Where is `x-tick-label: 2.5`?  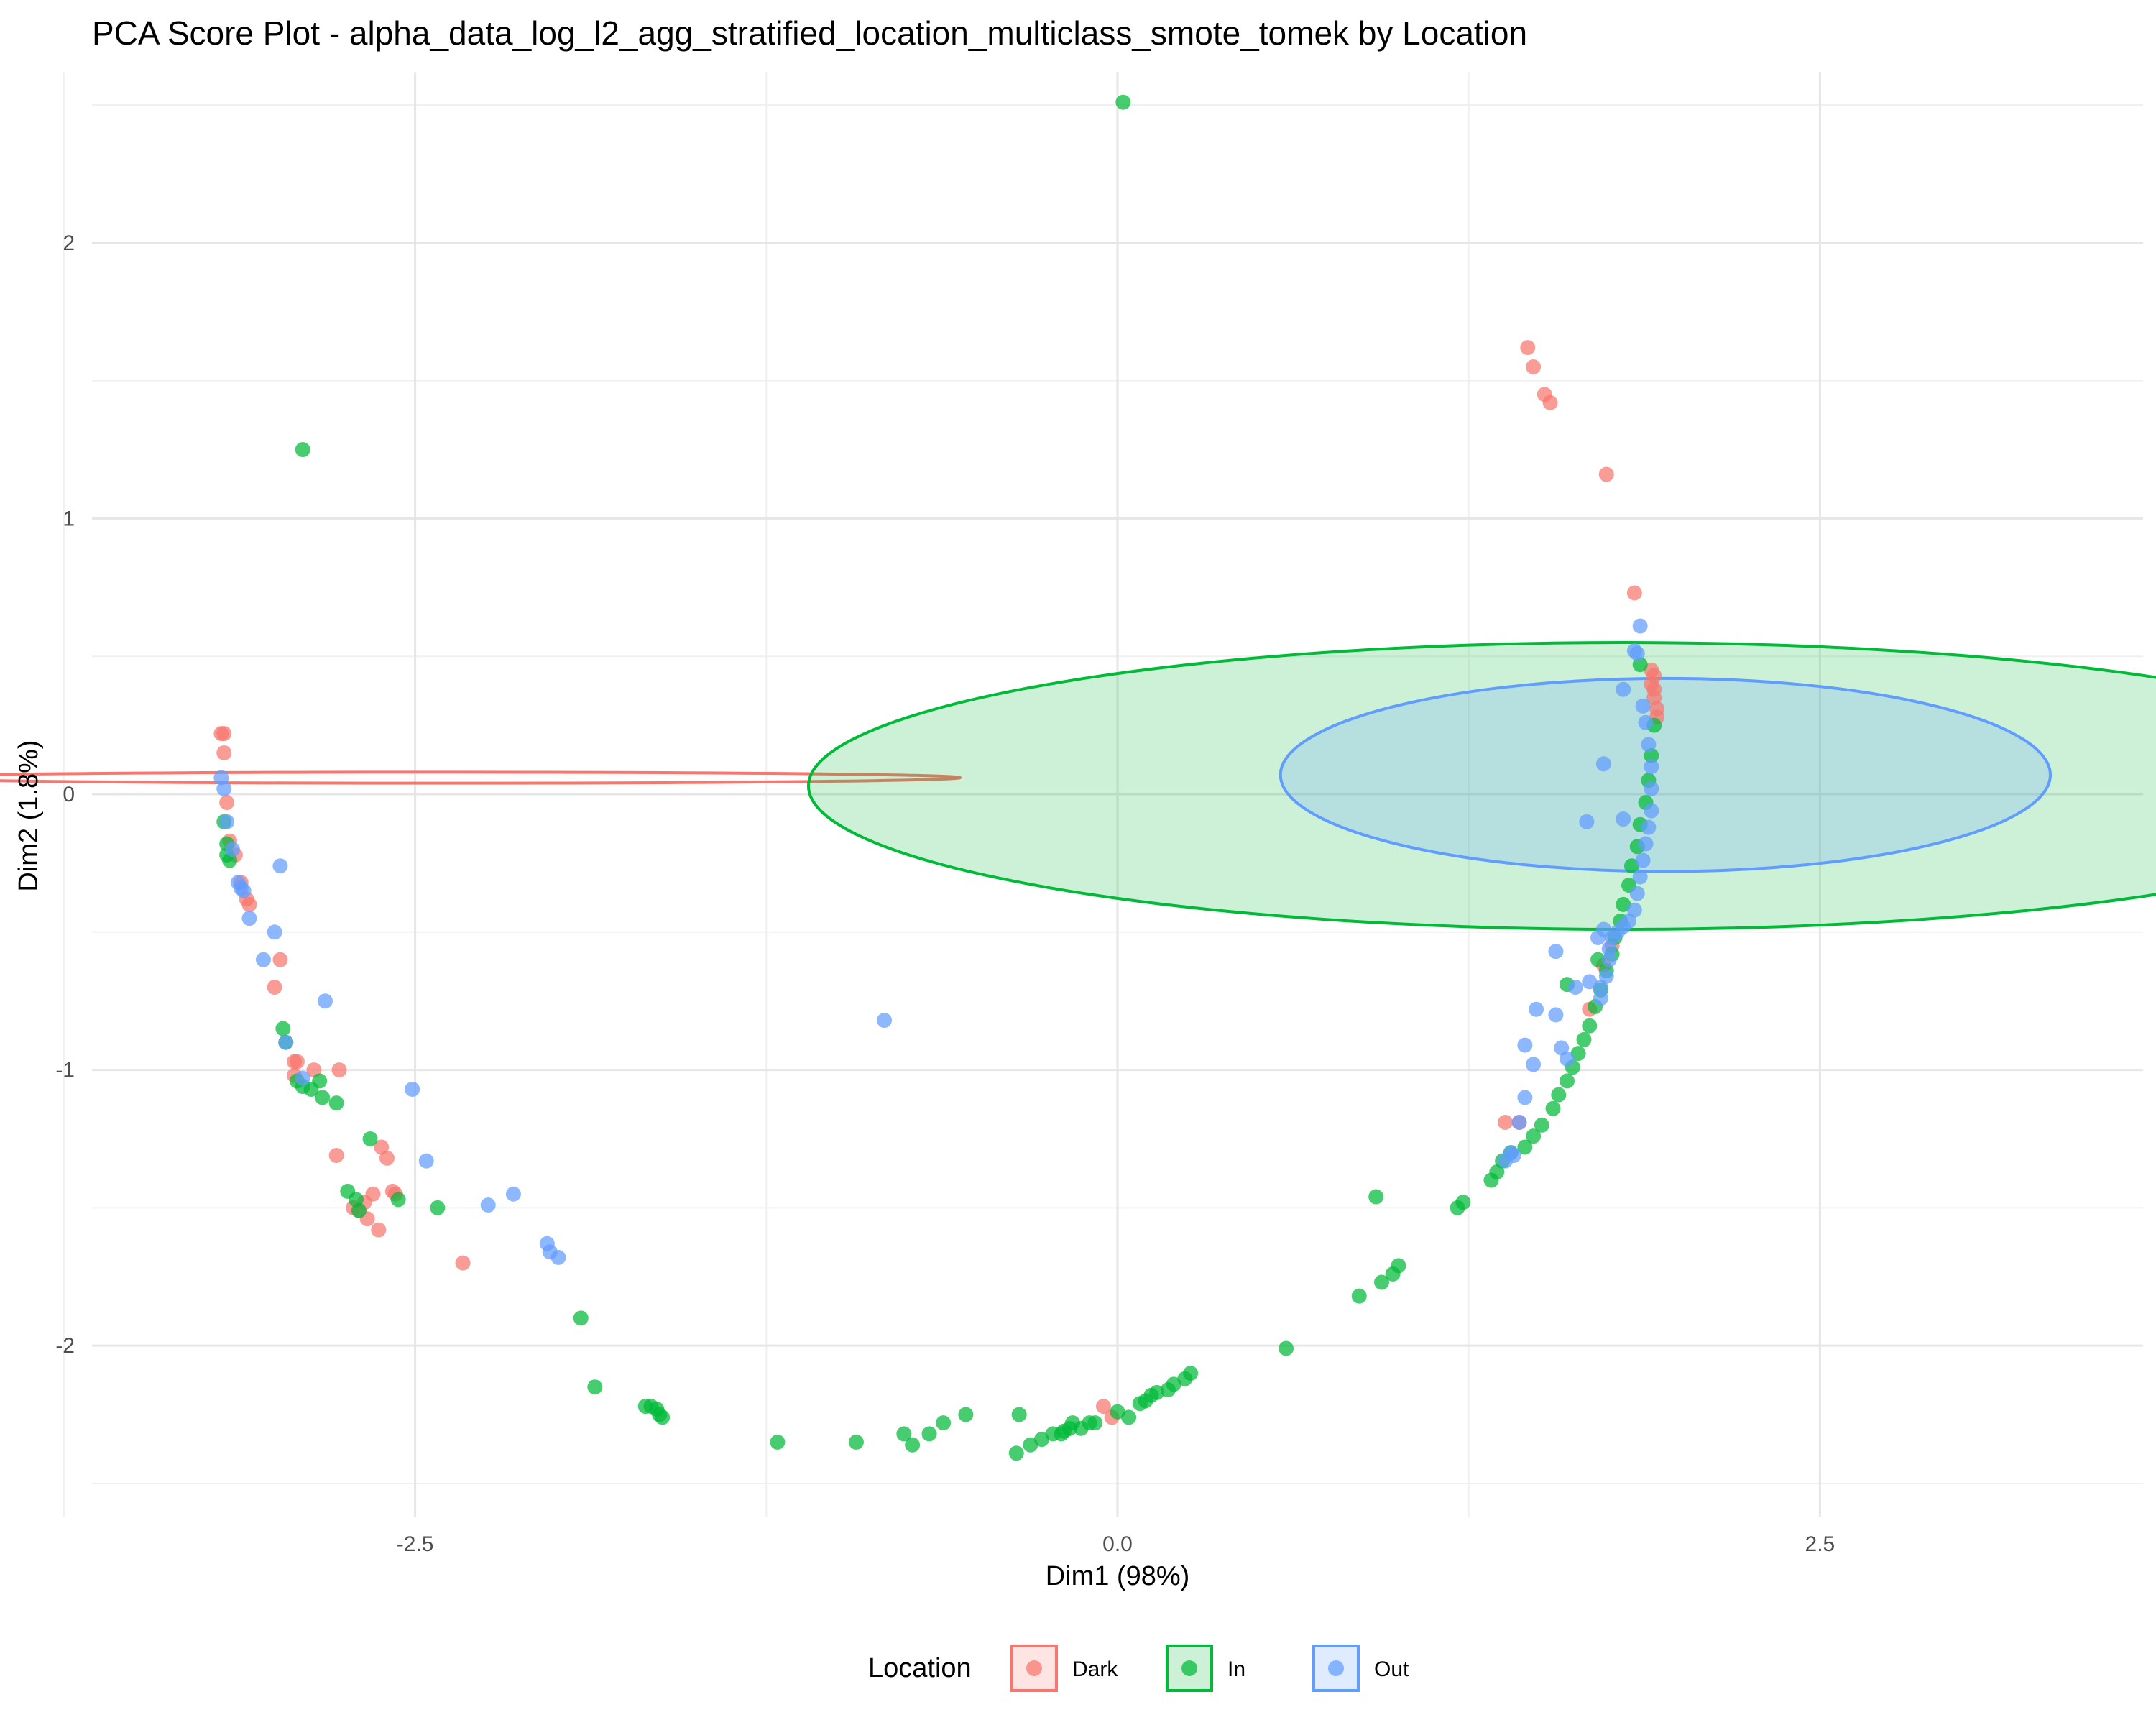 x-tick-label: 2.5 is located at coordinates (1820, 1544).